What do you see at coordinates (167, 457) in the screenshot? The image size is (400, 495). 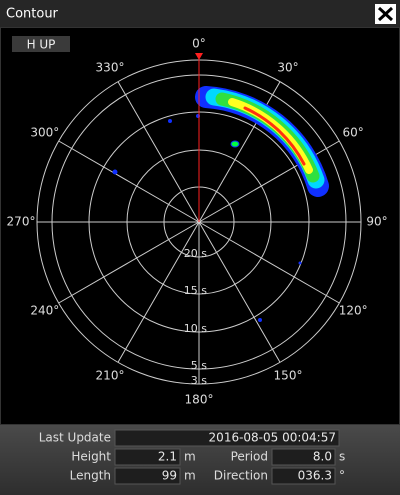 I see `field-value: 2.1` at bounding box center [167, 457].